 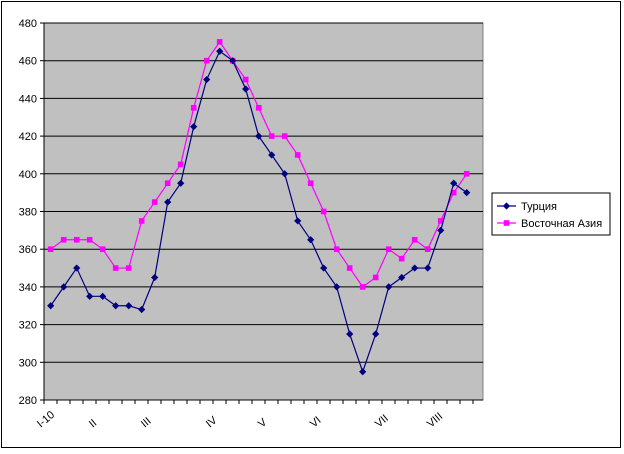 What do you see at coordinates (382, 421) in the screenshot?
I see `x-tick-label: VII` at bounding box center [382, 421].